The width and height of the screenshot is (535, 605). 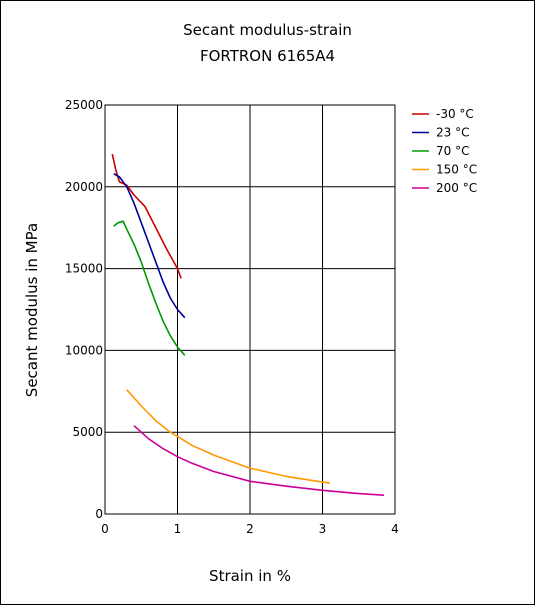 I want to click on legend-label: 70 °C, so click(x=452, y=151).